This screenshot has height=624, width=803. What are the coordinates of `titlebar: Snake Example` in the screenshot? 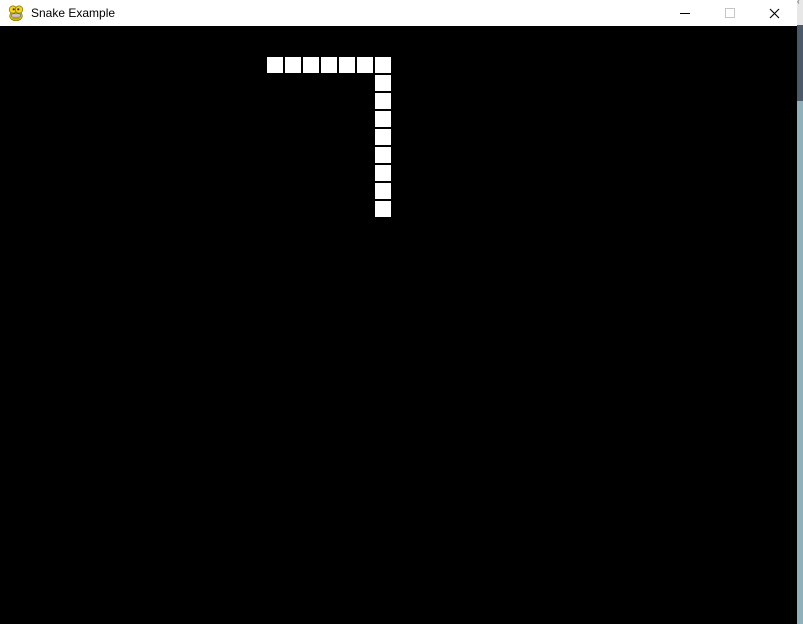 It's located at (398, 13).